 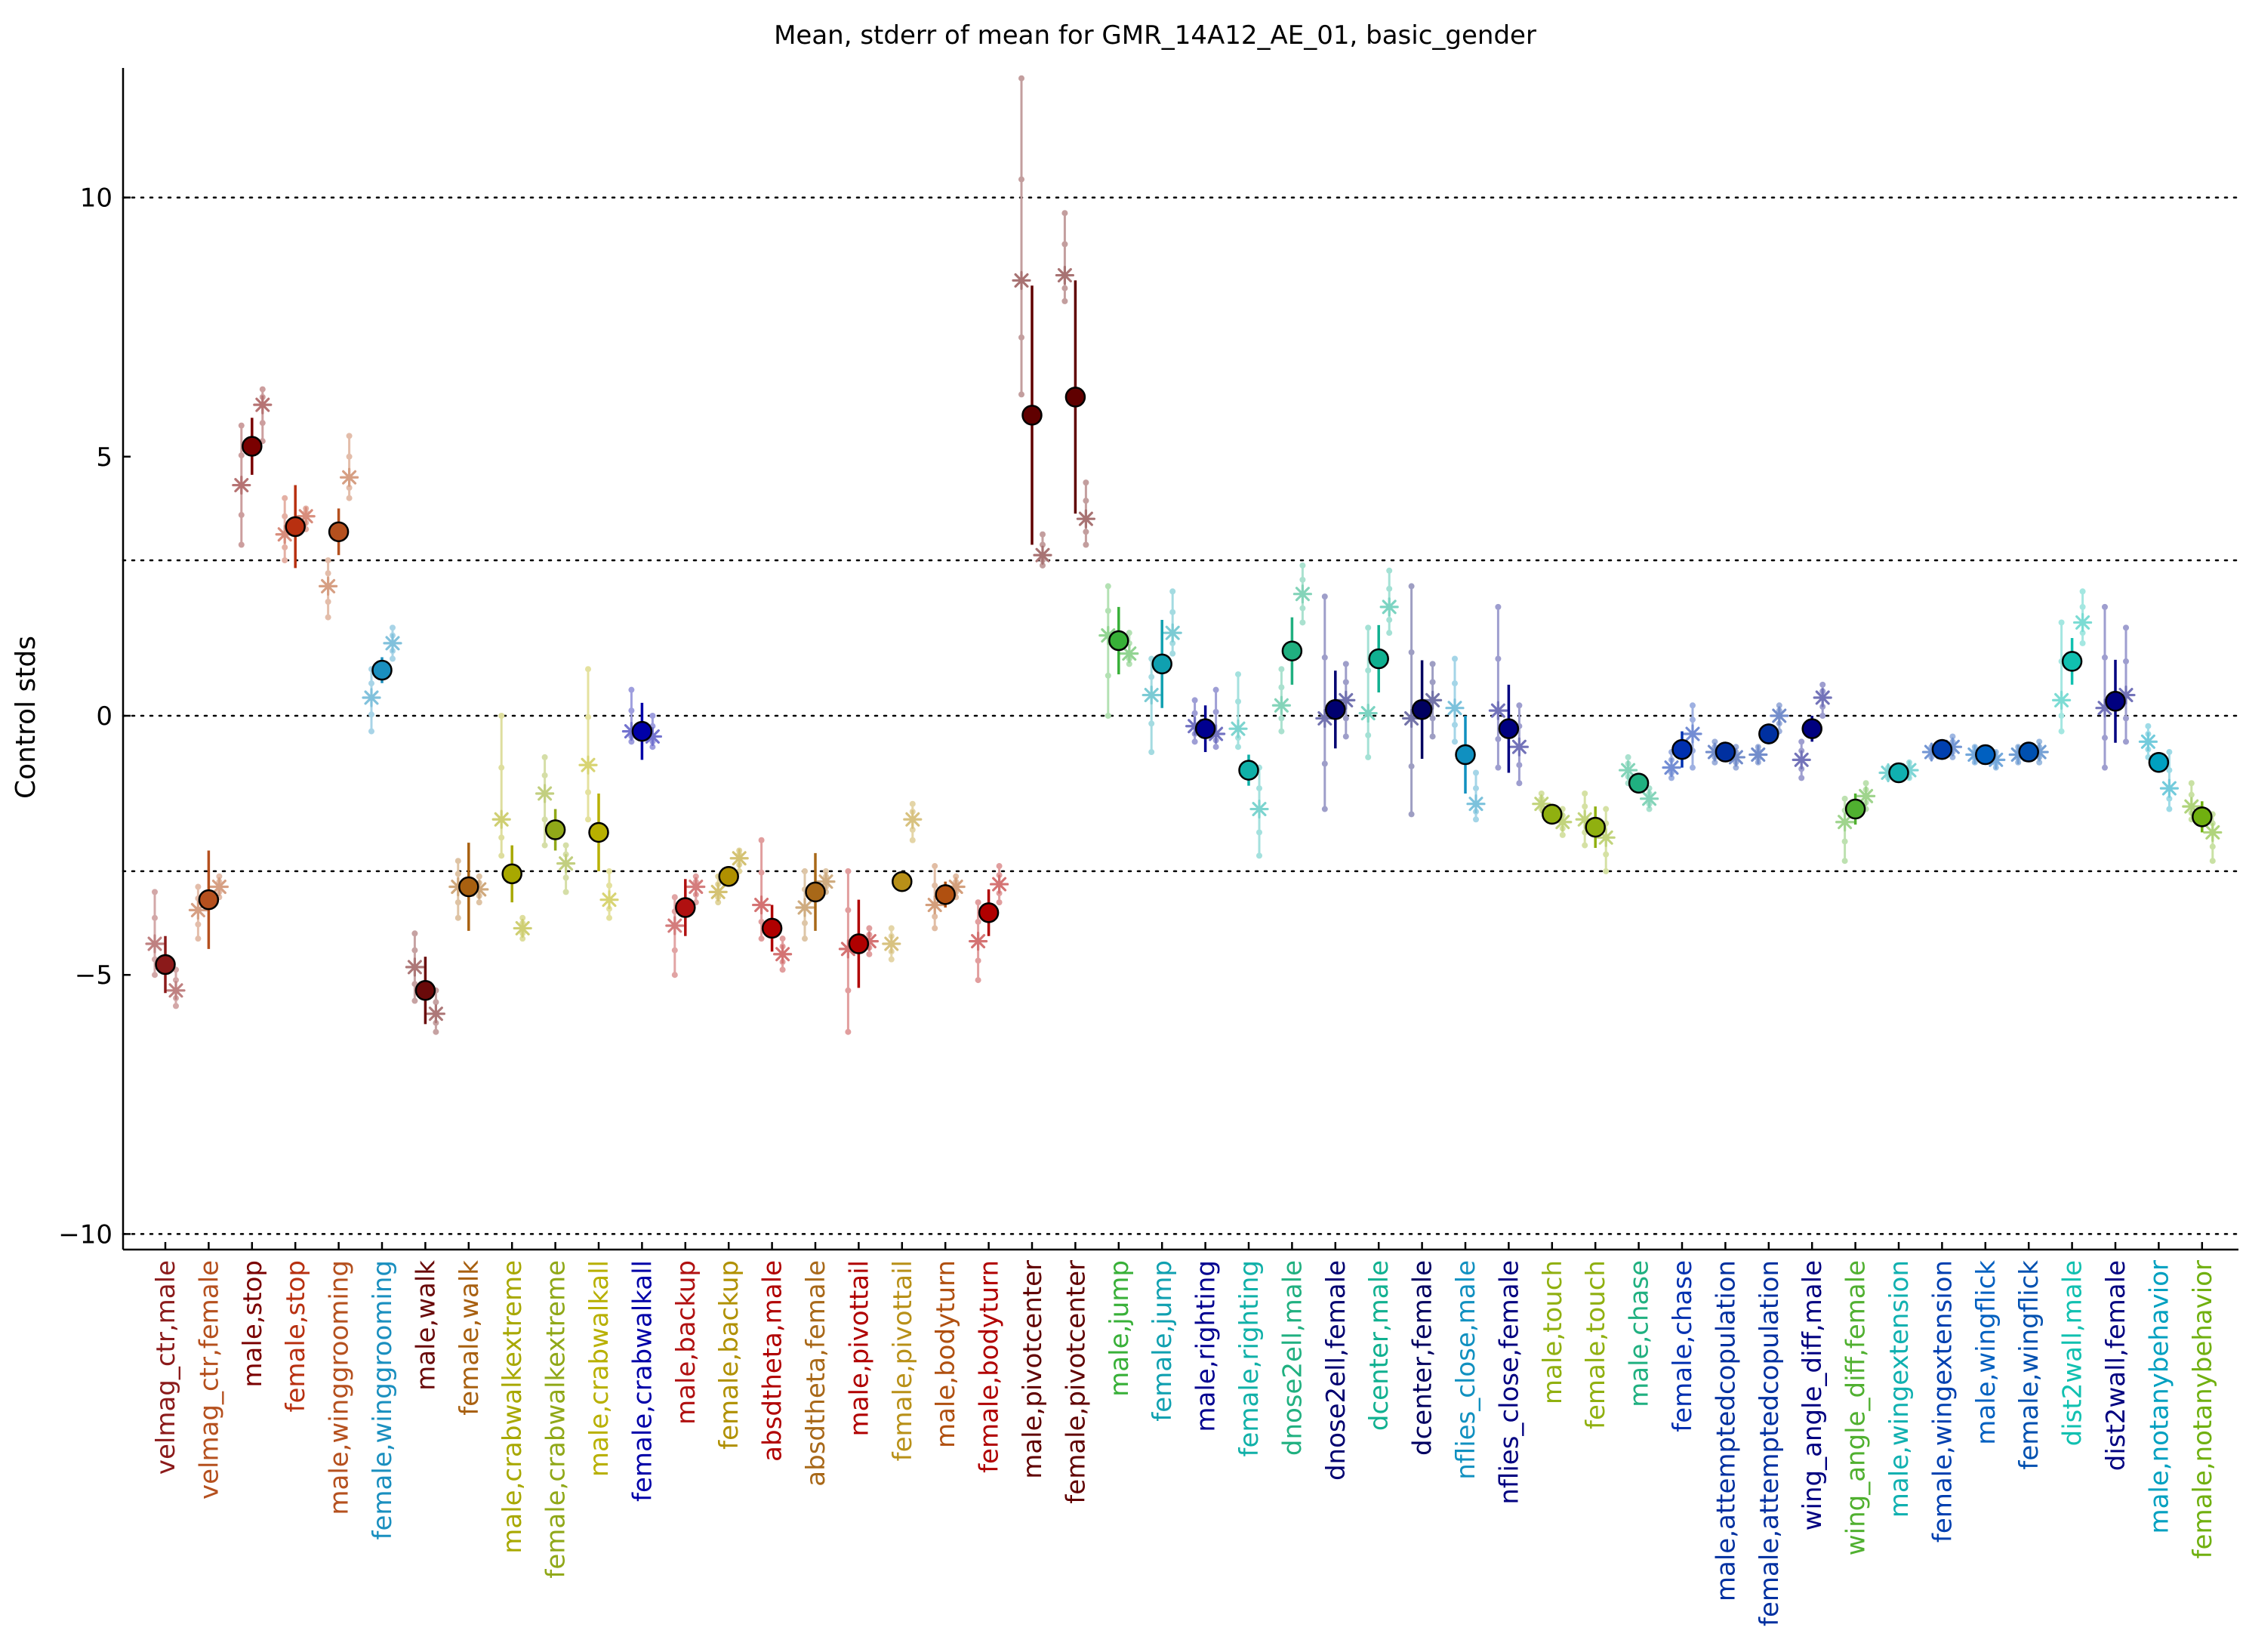 What do you see at coordinates (1033, 1370) in the screenshot?
I see `x-tick-label: male,pivotcenter` at bounding box center [1033, 1370].